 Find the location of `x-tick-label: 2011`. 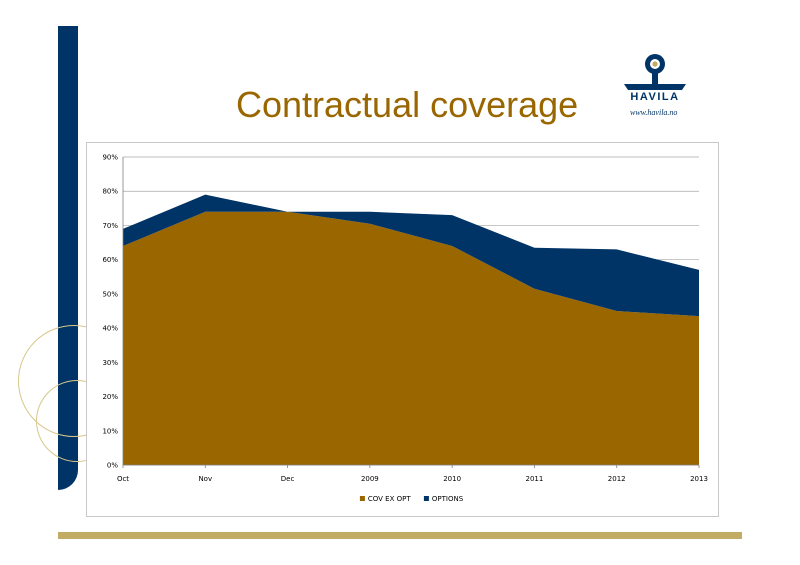

x-tick-label: 2011 is located at coordinates (535, 479).